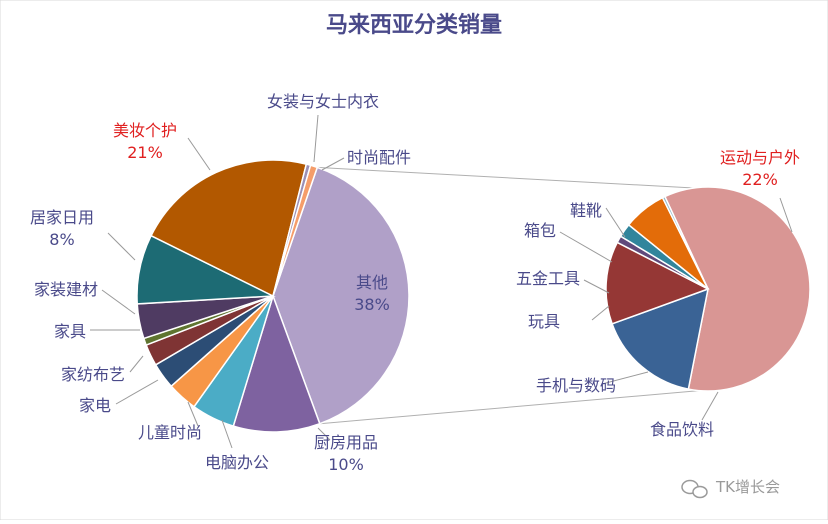  I want to click on chart-title: 马来西亚分类销量, so click(414, 25).